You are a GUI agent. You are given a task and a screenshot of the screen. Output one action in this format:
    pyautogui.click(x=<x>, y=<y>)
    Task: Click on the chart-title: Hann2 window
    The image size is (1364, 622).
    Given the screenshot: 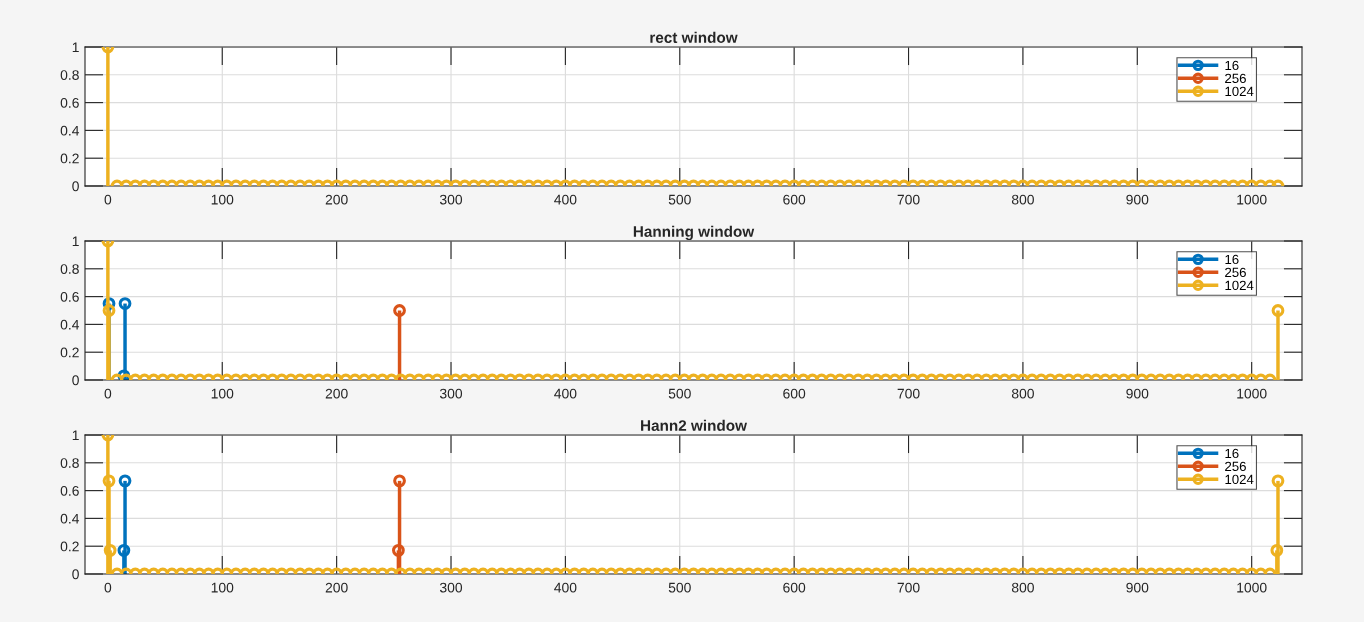 What is the action you would take?
    pyautogui.click(x=694, y=425)
    